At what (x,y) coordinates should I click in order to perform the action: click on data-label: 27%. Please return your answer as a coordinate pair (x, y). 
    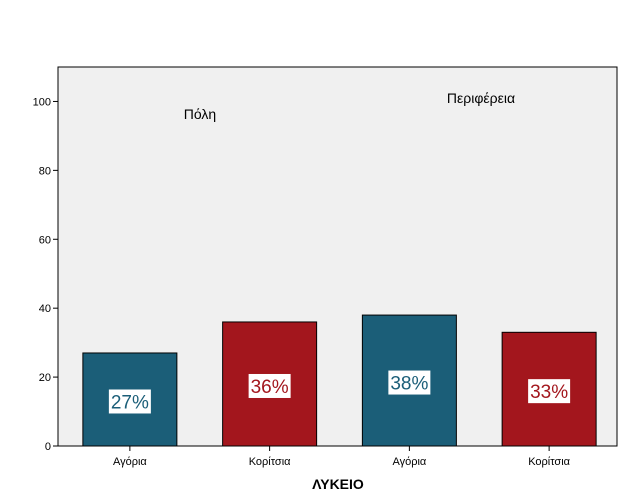
    Looking at the image, I should click on (130, 402).